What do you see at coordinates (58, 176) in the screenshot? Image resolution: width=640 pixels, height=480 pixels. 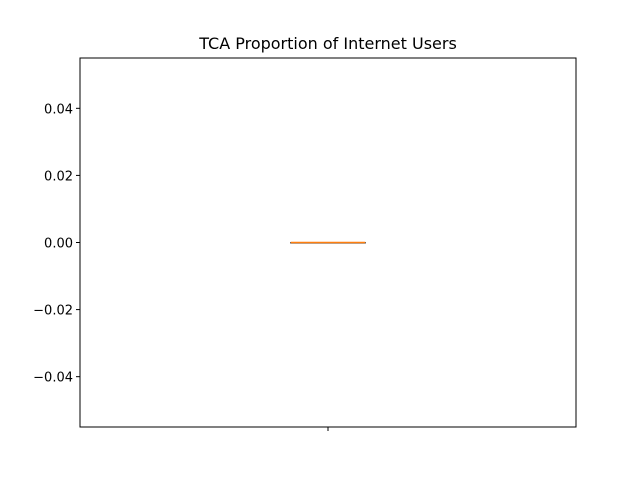 I see `y-tick-label: 0.02` at bounding box center [58, 176].